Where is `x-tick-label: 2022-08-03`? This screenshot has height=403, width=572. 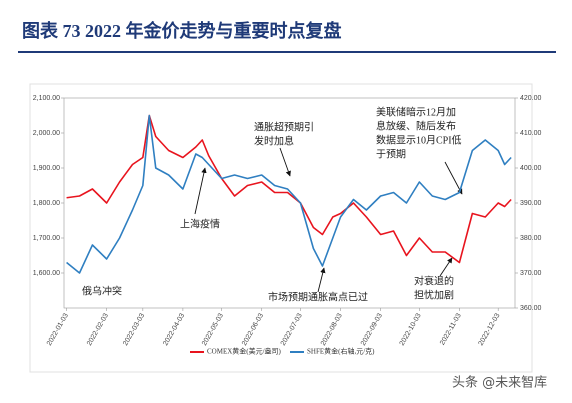 x-tick-label: 2022-08-03 is located at coordinates (332, 329).